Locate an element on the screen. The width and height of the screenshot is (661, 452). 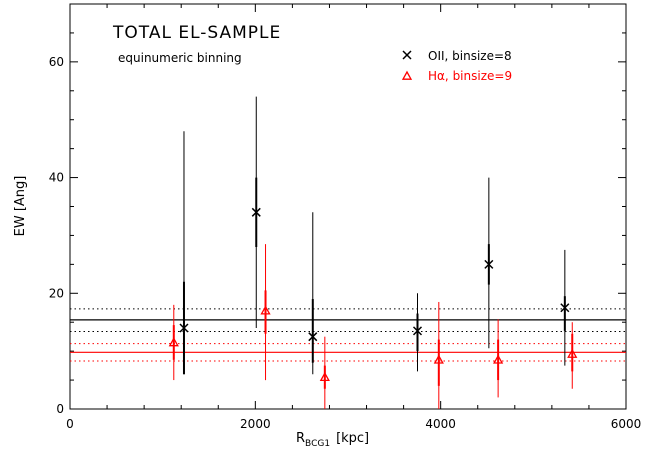
x-axis-label-main: R is located at coordinates (300, 438).